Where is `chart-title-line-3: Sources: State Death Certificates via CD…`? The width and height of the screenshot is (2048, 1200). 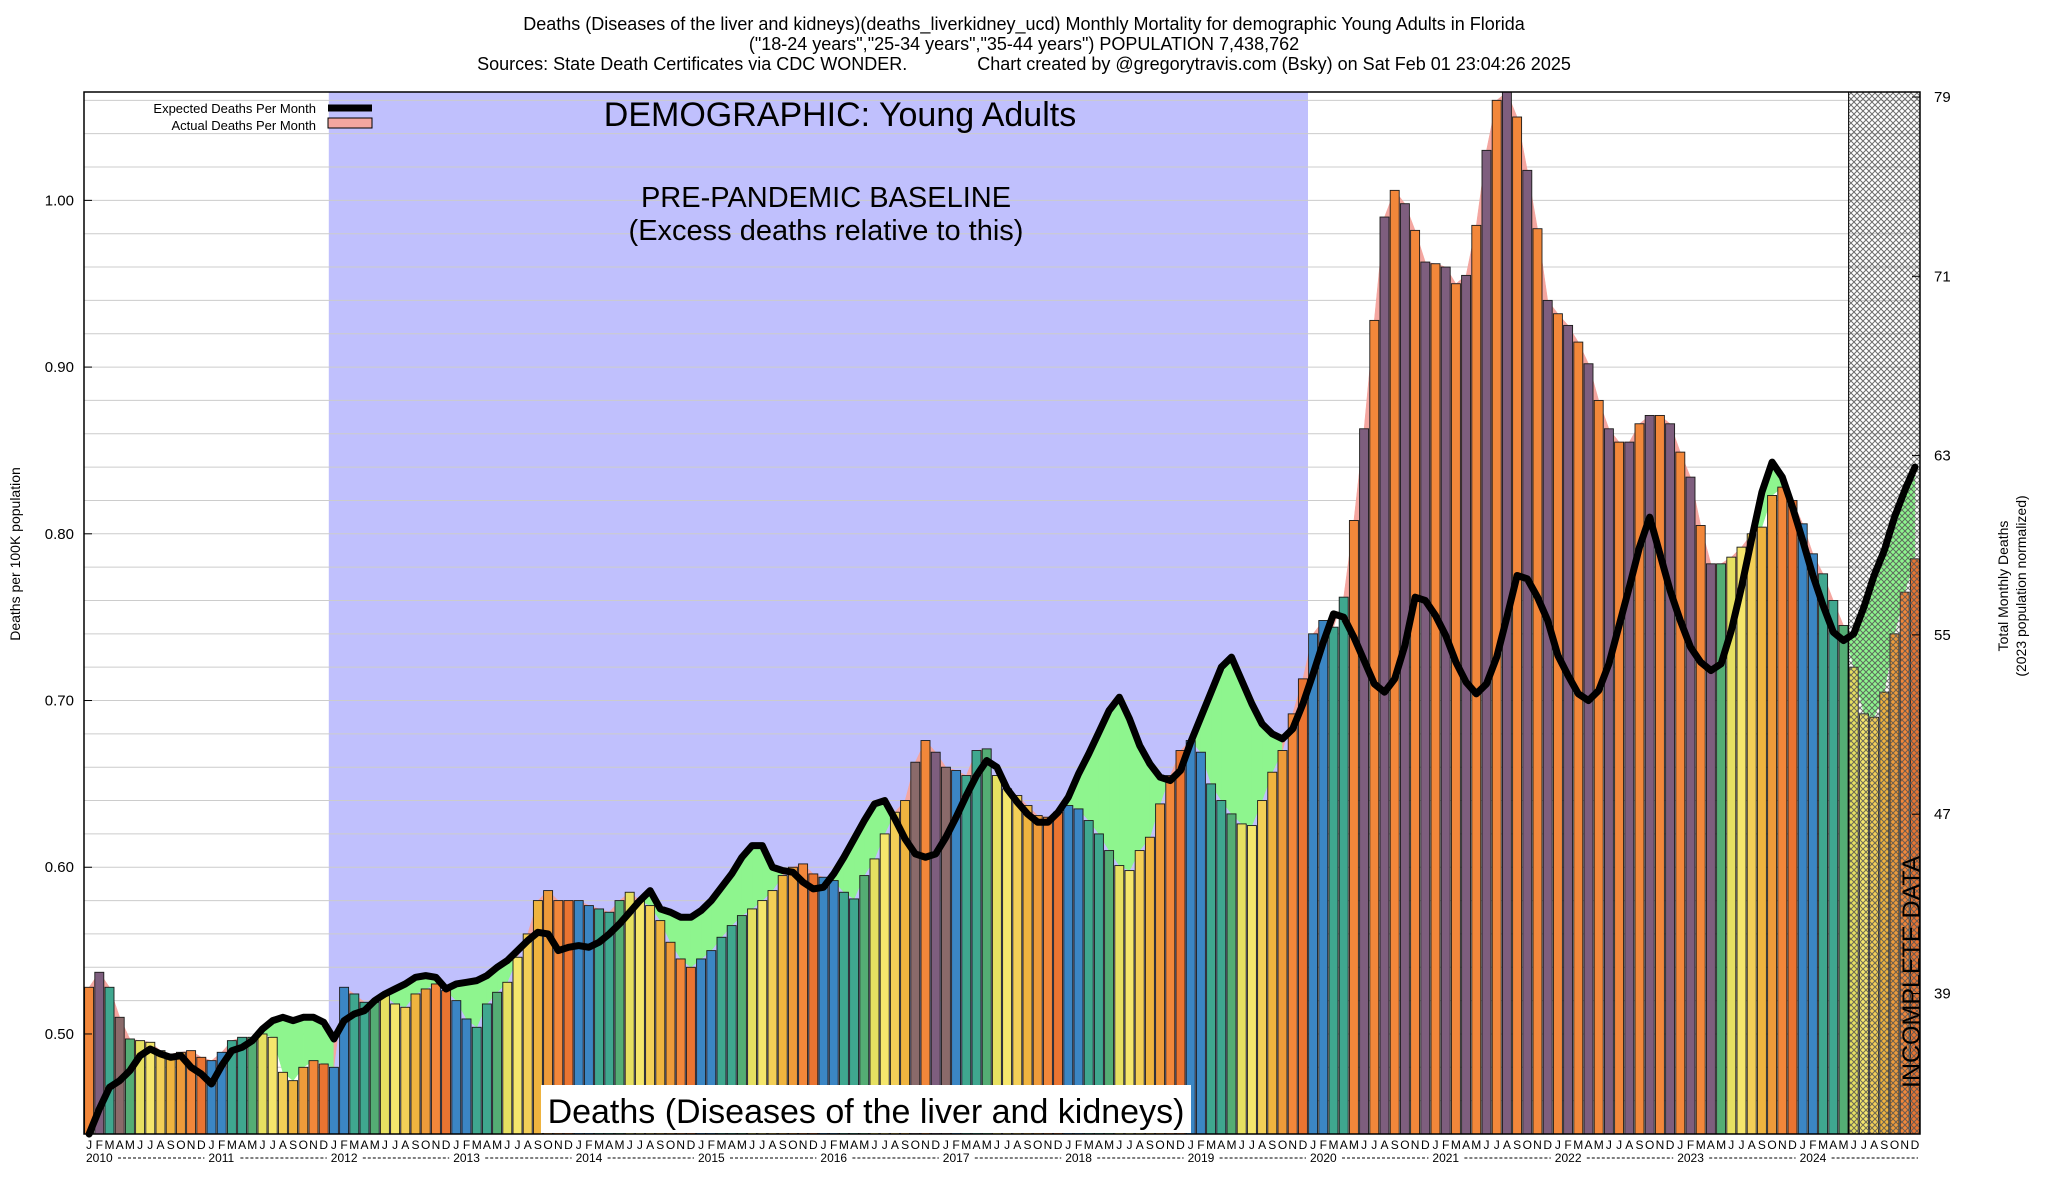
chart-title-line-3: Sources: State Death Certificates via CD… is located at coordinates (1024, 64).